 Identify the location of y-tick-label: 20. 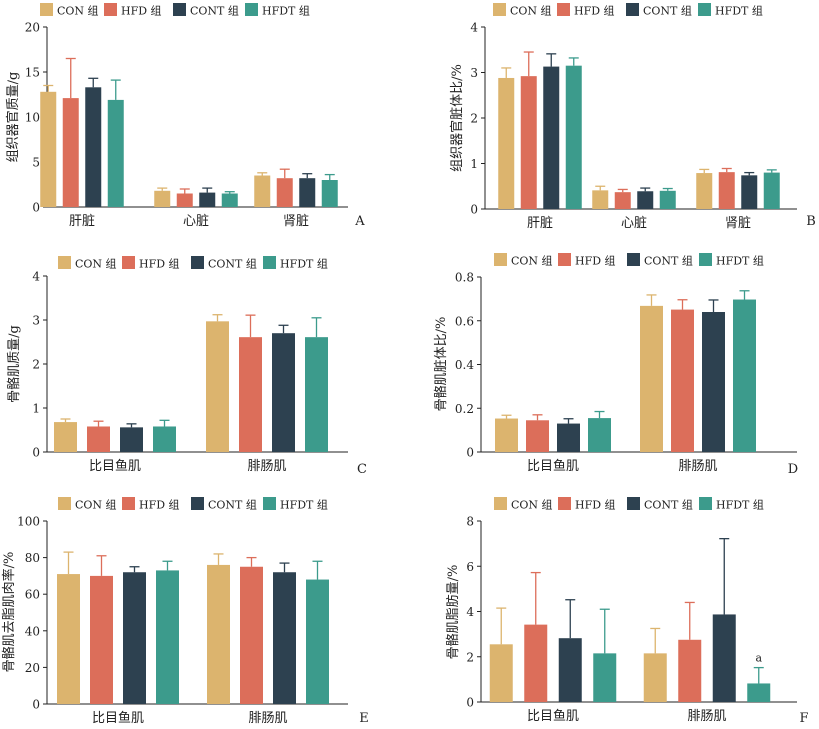
(32, 668).